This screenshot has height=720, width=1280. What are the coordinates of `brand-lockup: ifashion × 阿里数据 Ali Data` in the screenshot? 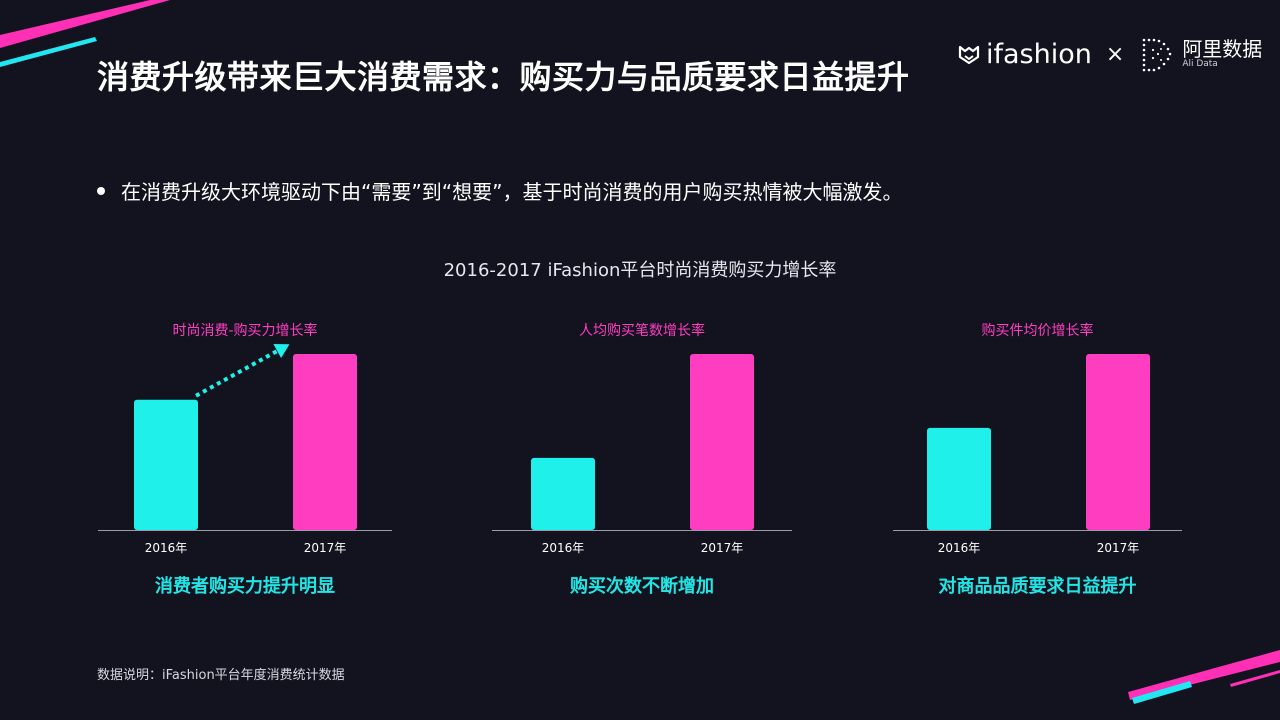 It's located at (1110, 54).